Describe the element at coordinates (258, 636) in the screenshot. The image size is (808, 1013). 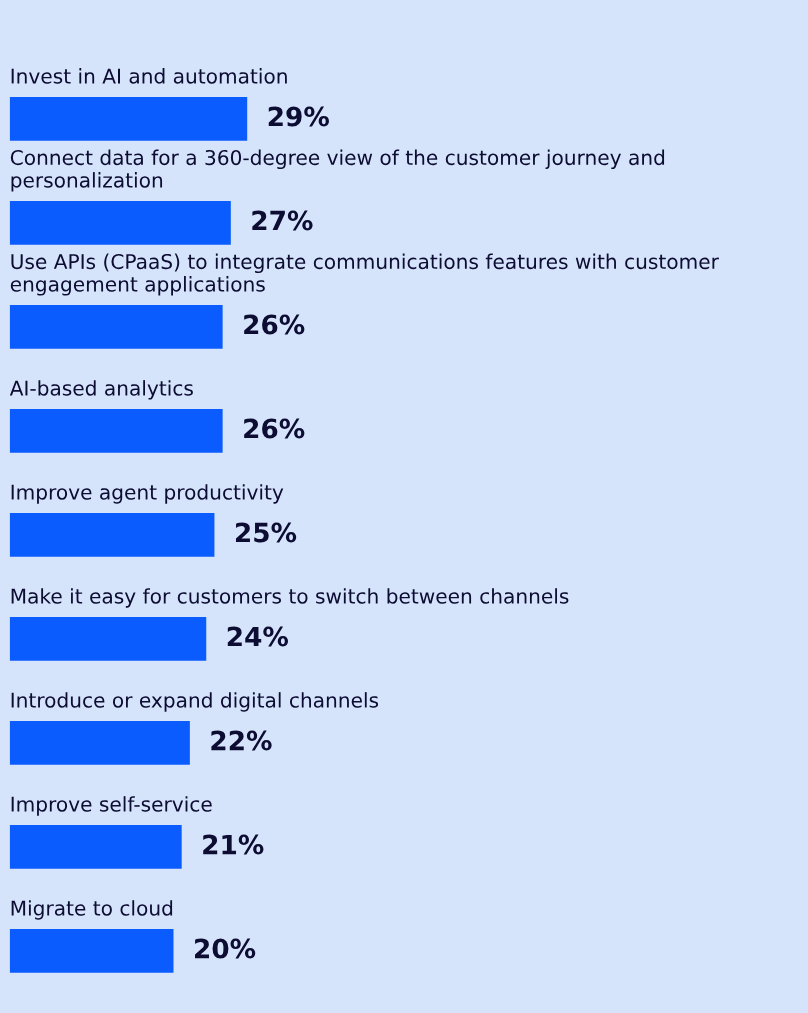
I see `data-label: 24%` at that location.